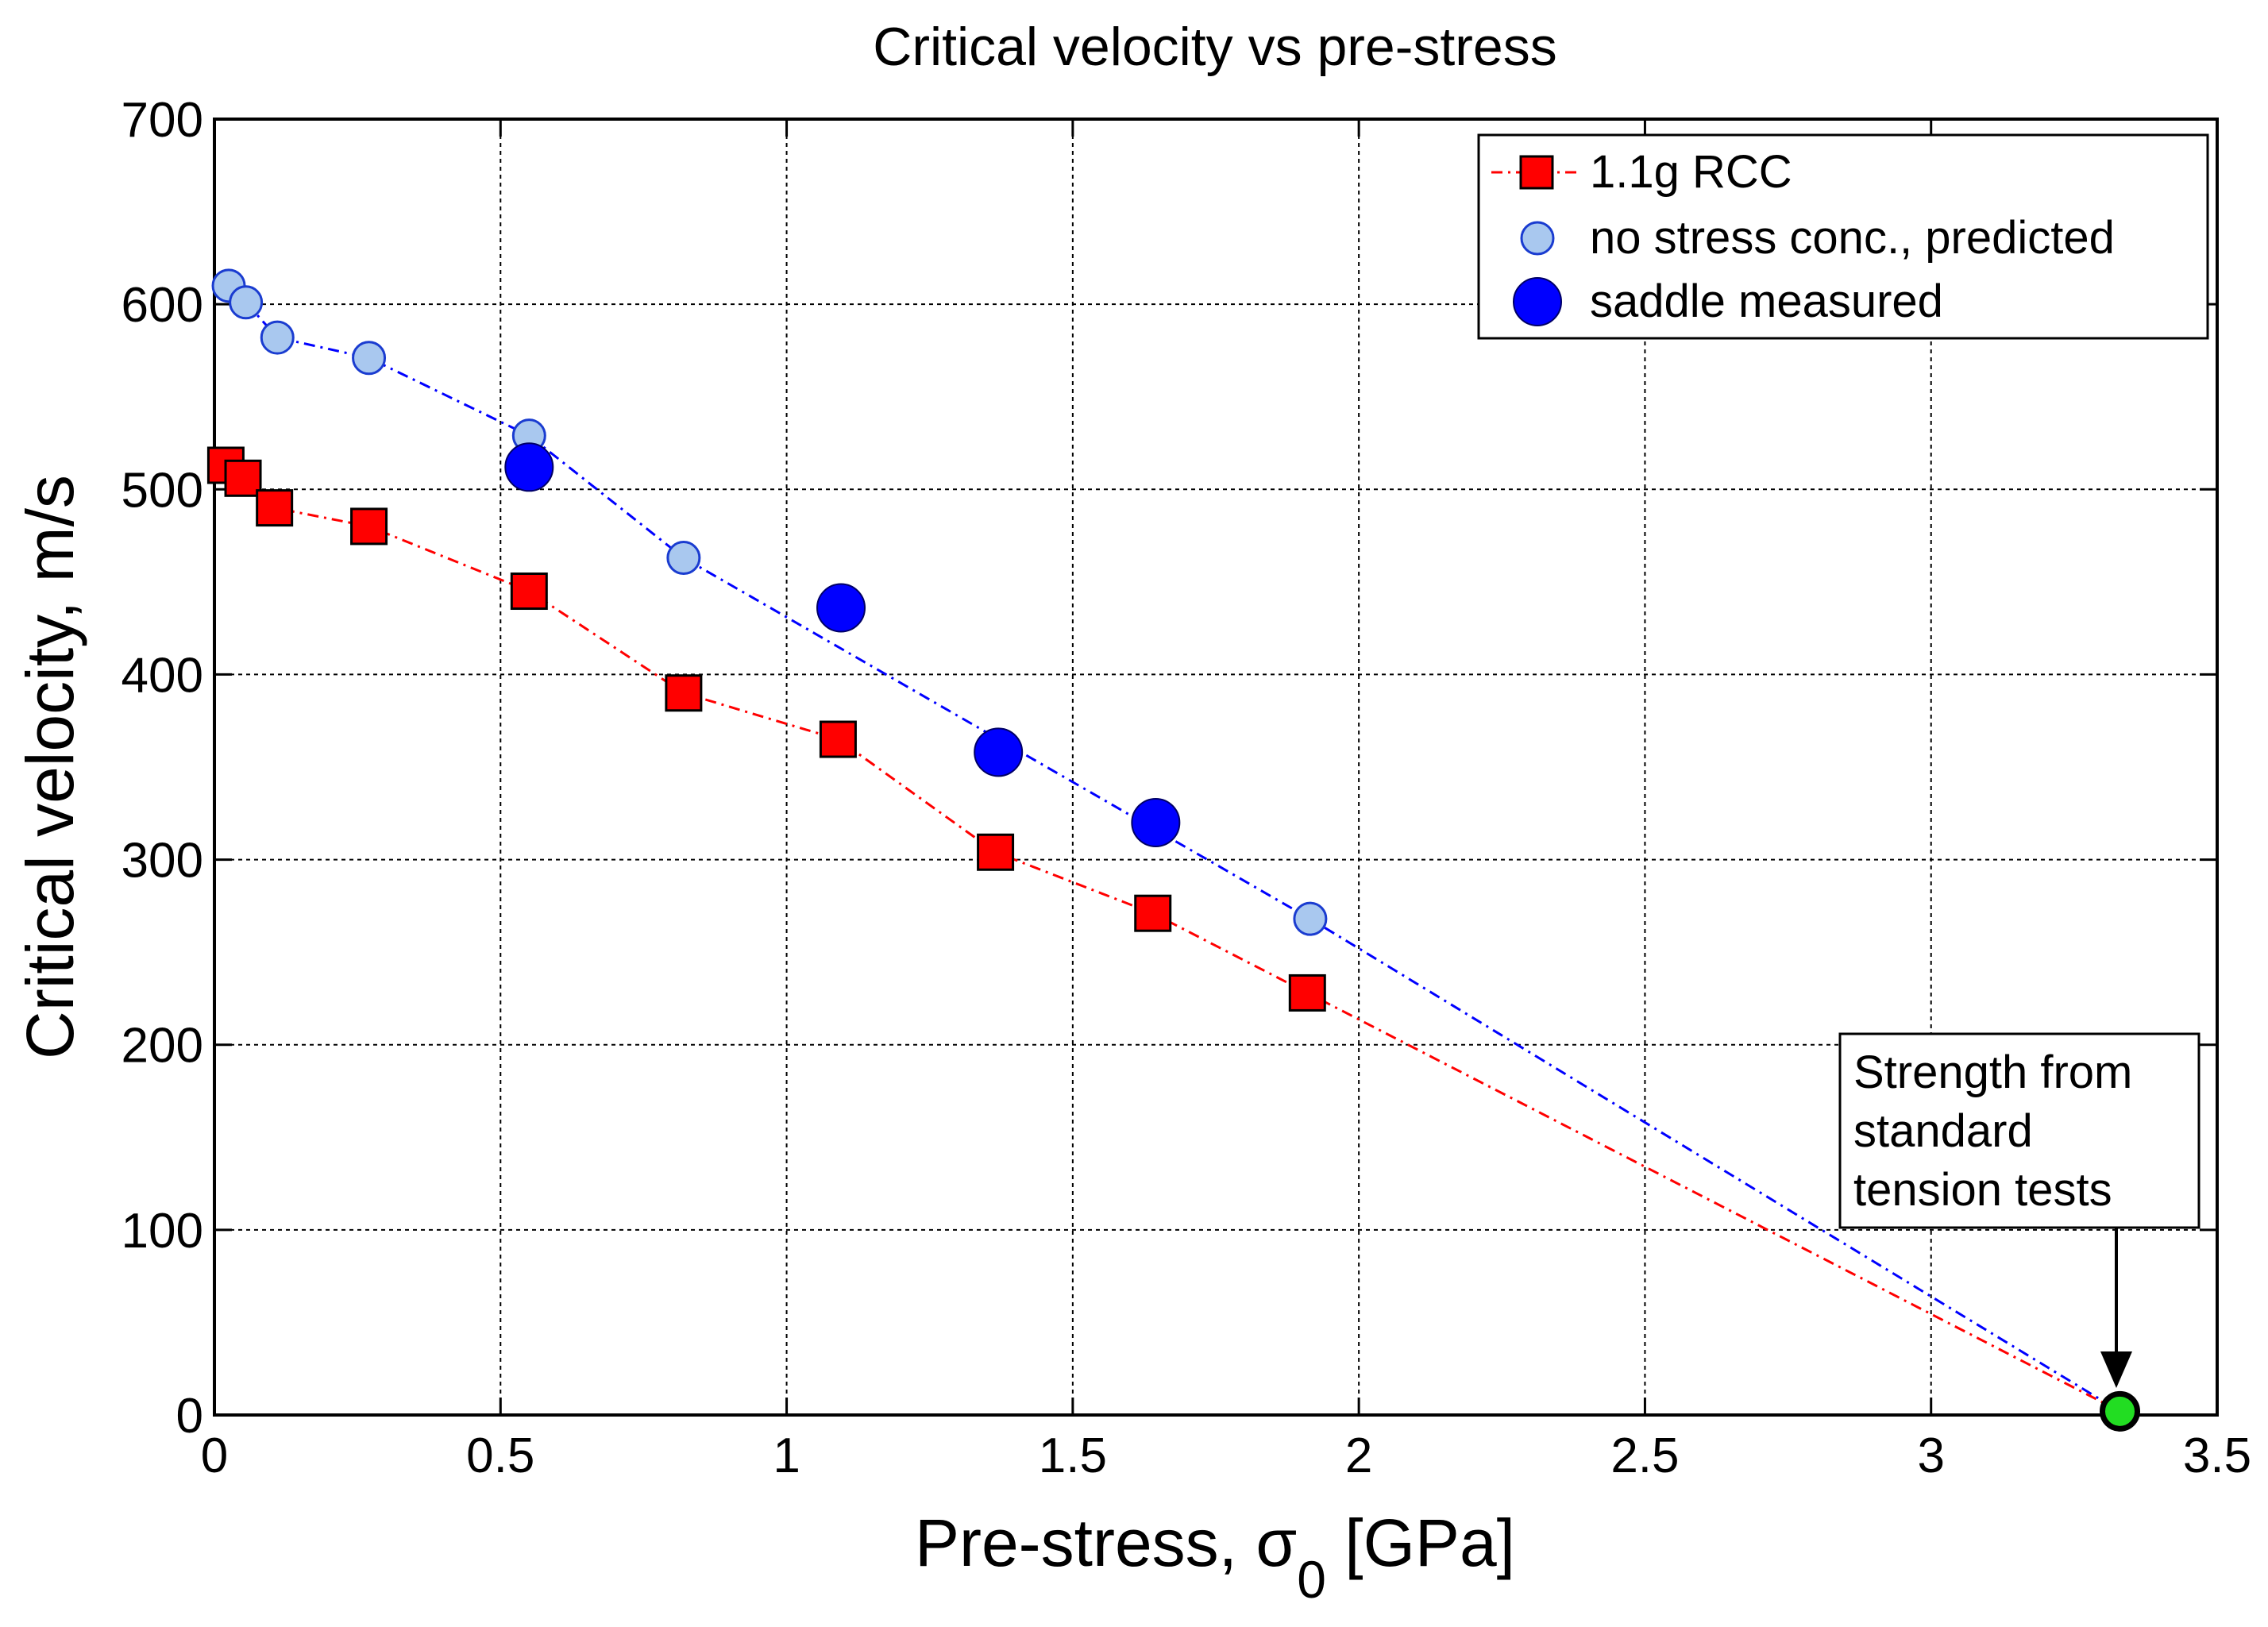  Describe the element at coordinates (1420, 1543) in the screenshot. I see `x-axis-label-unit: [GPa]` at that location.